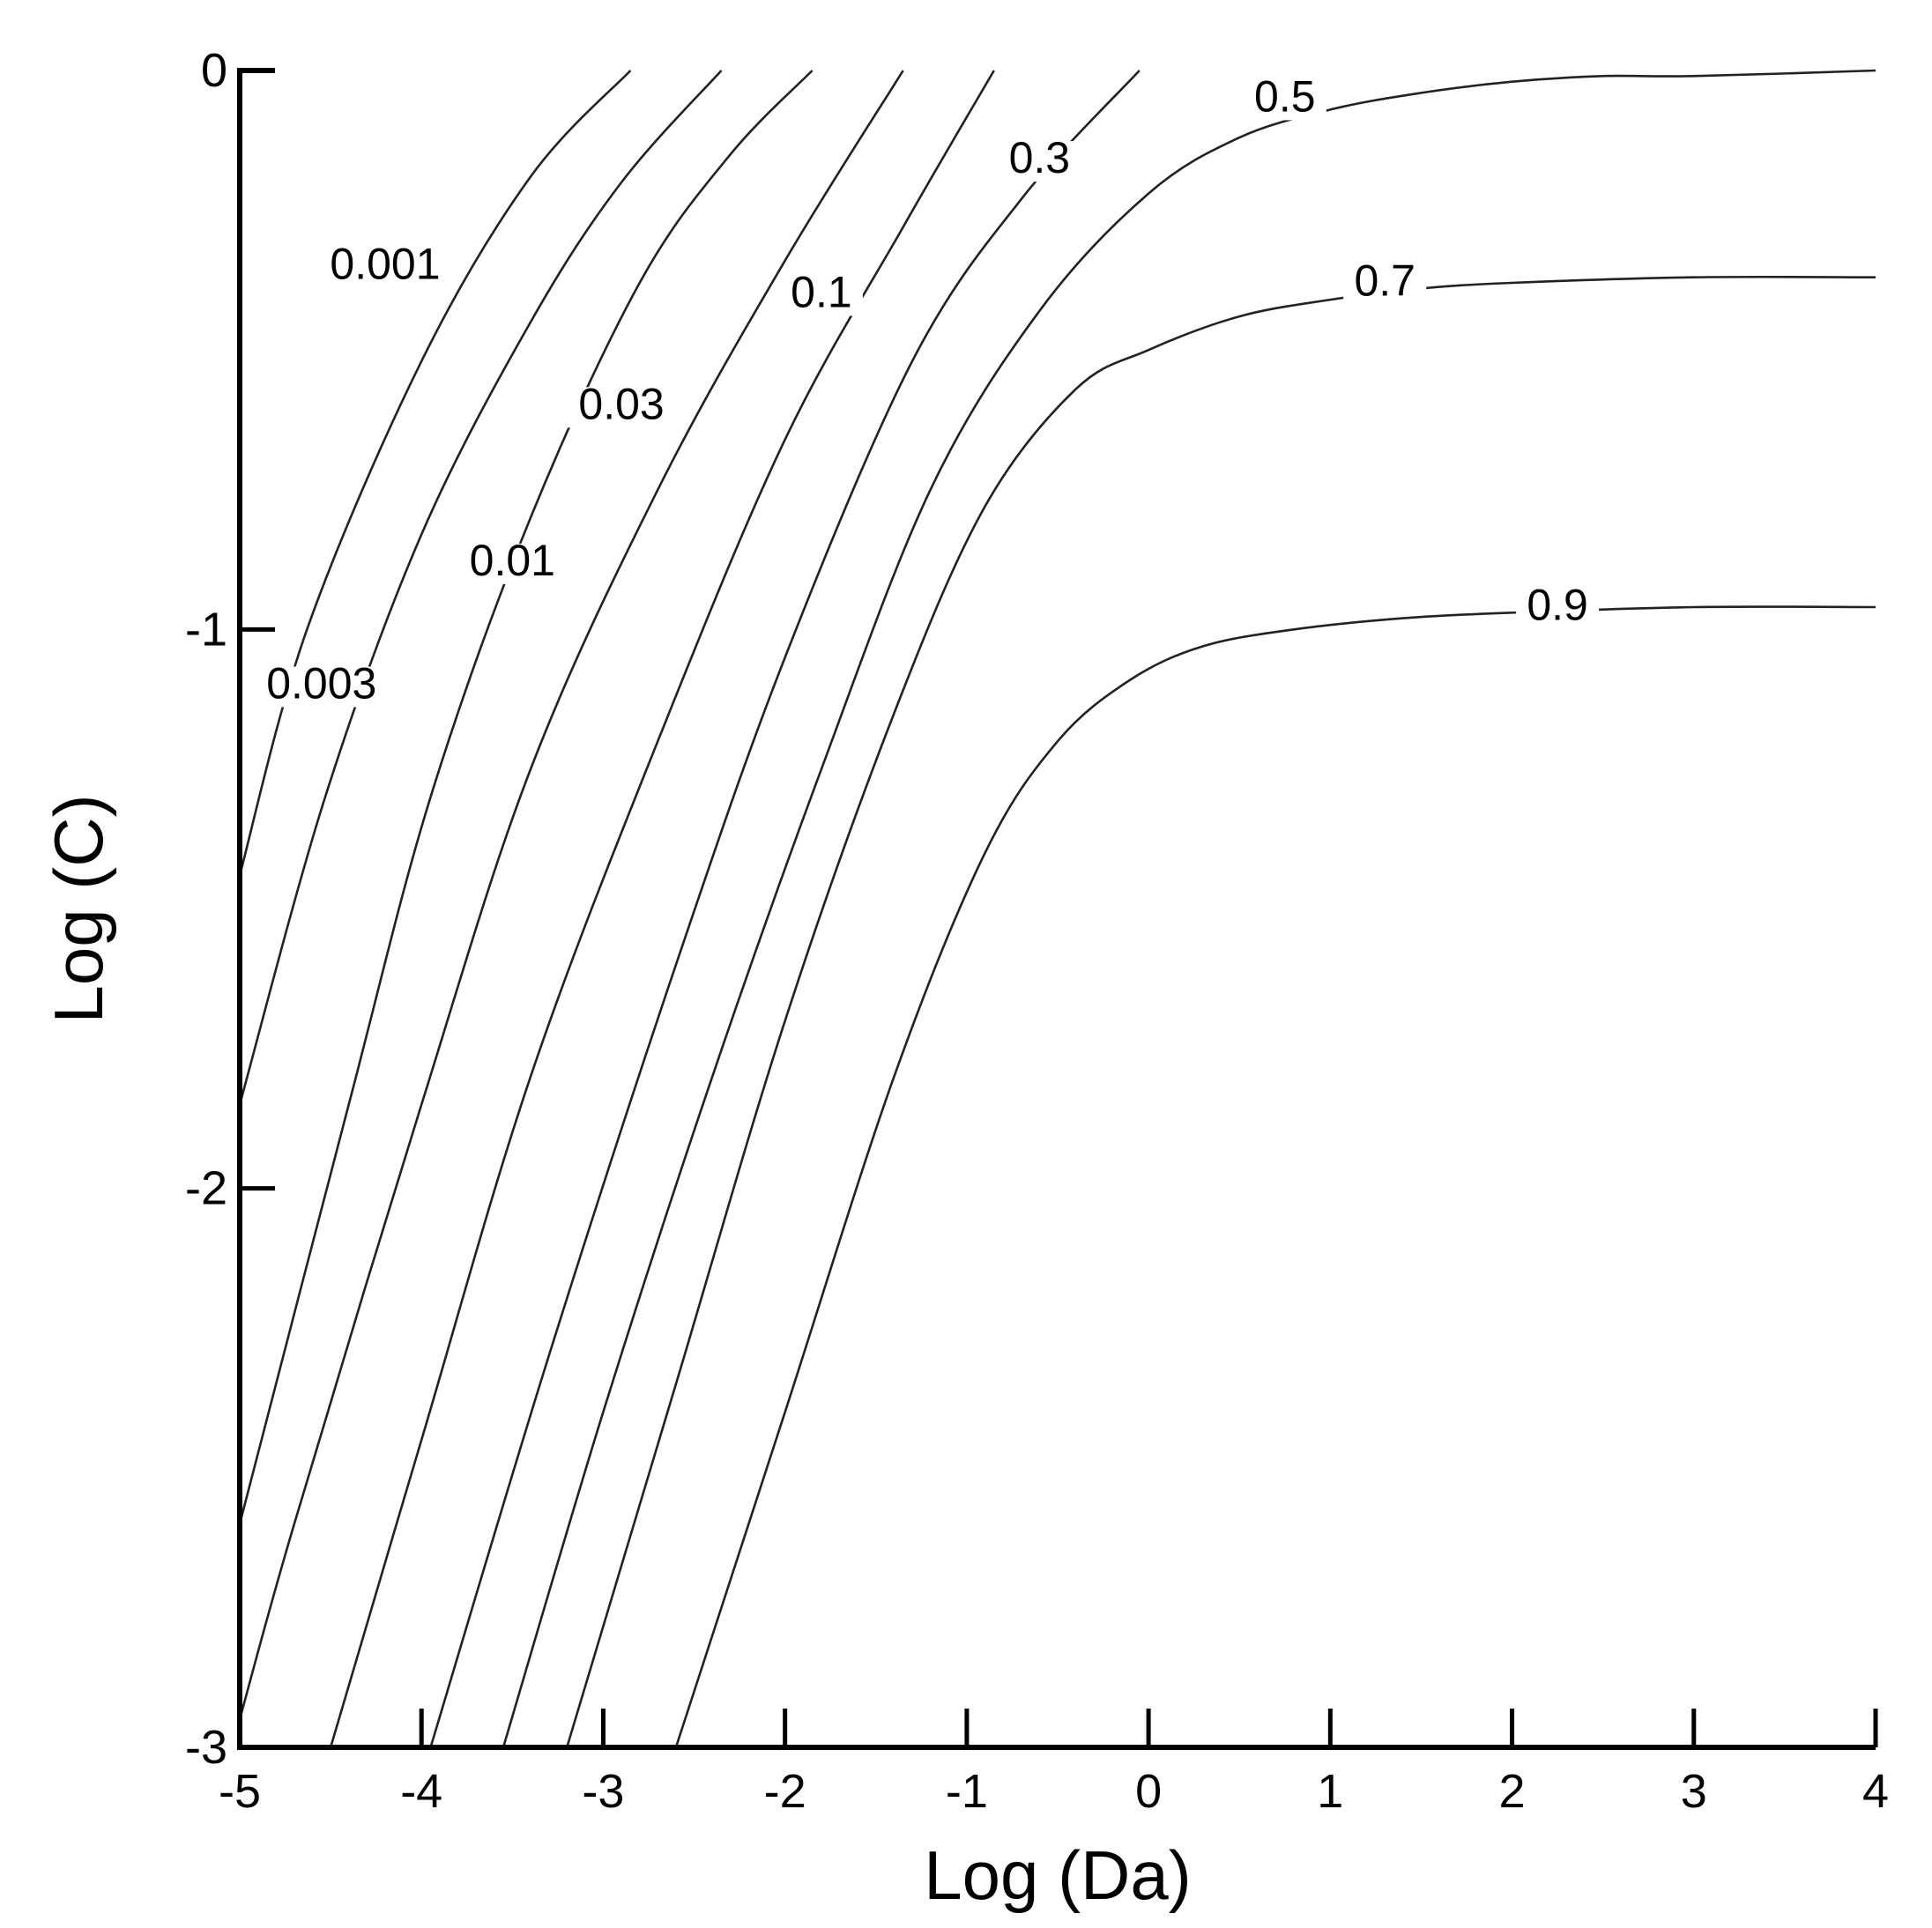 The height and width of the screenshot is (1928, 1932). Describe the element at coordinates (603, 1791) in the screenshot. I see `x-tick-label: -3` at that location.